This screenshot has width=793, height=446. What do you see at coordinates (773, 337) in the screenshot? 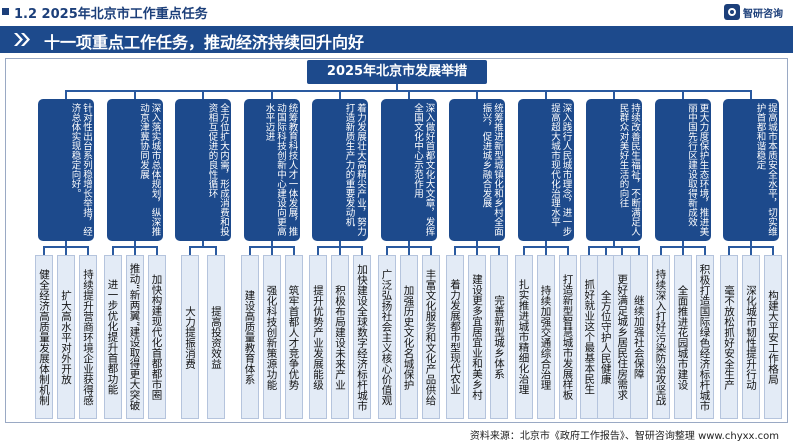
I see `measure-box: 构建大平安工作格局` at bounding box center [773, 337].